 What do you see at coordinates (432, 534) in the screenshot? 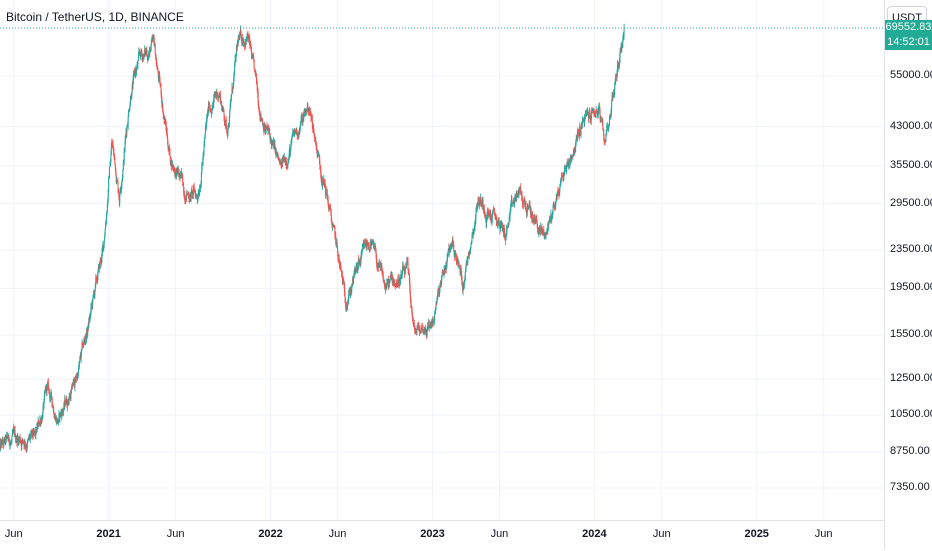
I see `time-tick-label: 2023` at bounding box center [432, 534].